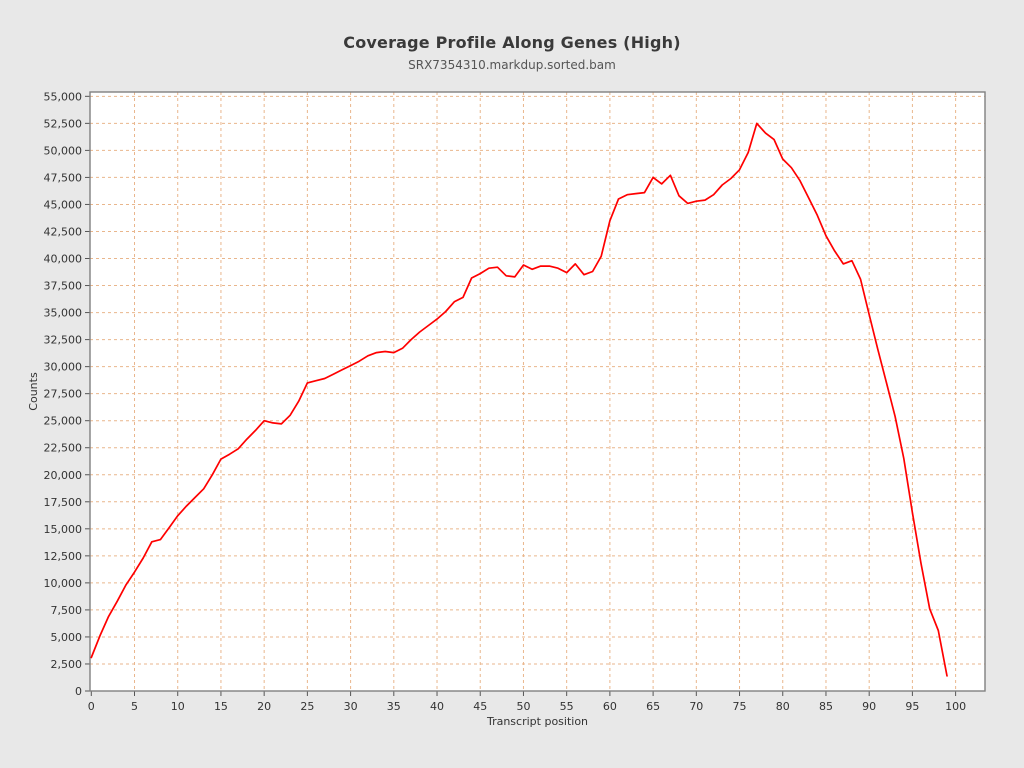  What do you see at coordinates (63, 583) in the screenshot?
I see `y-tick-label: 10,000` at bounding box center [63, 583].